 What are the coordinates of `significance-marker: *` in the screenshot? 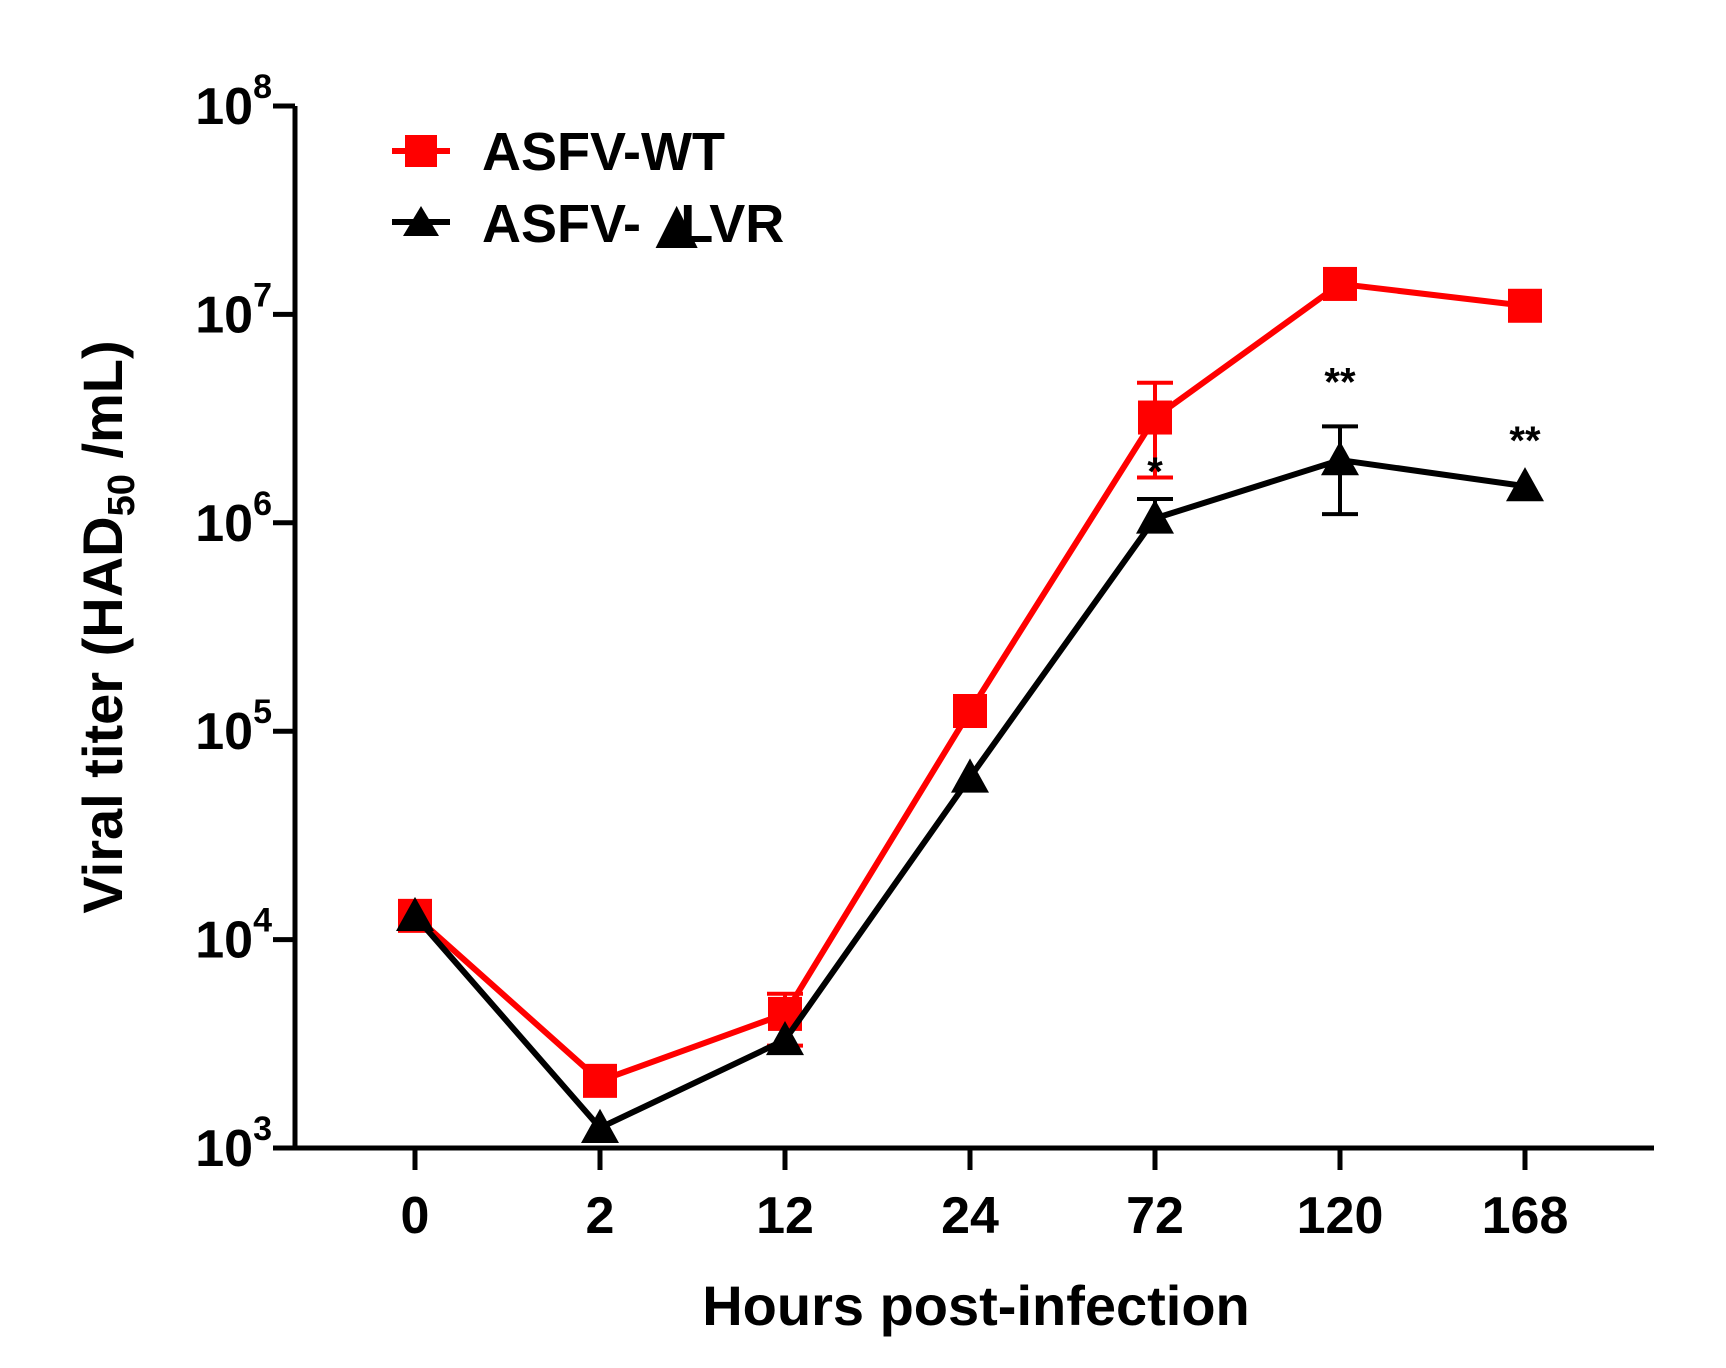 It's located at (1155, 472).